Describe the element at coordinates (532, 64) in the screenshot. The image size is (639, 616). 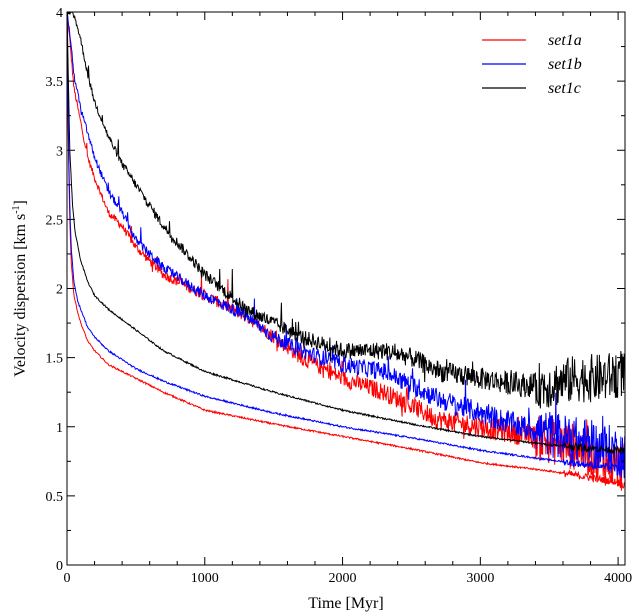
I see `legend: set1a set1b set1c` at that location.